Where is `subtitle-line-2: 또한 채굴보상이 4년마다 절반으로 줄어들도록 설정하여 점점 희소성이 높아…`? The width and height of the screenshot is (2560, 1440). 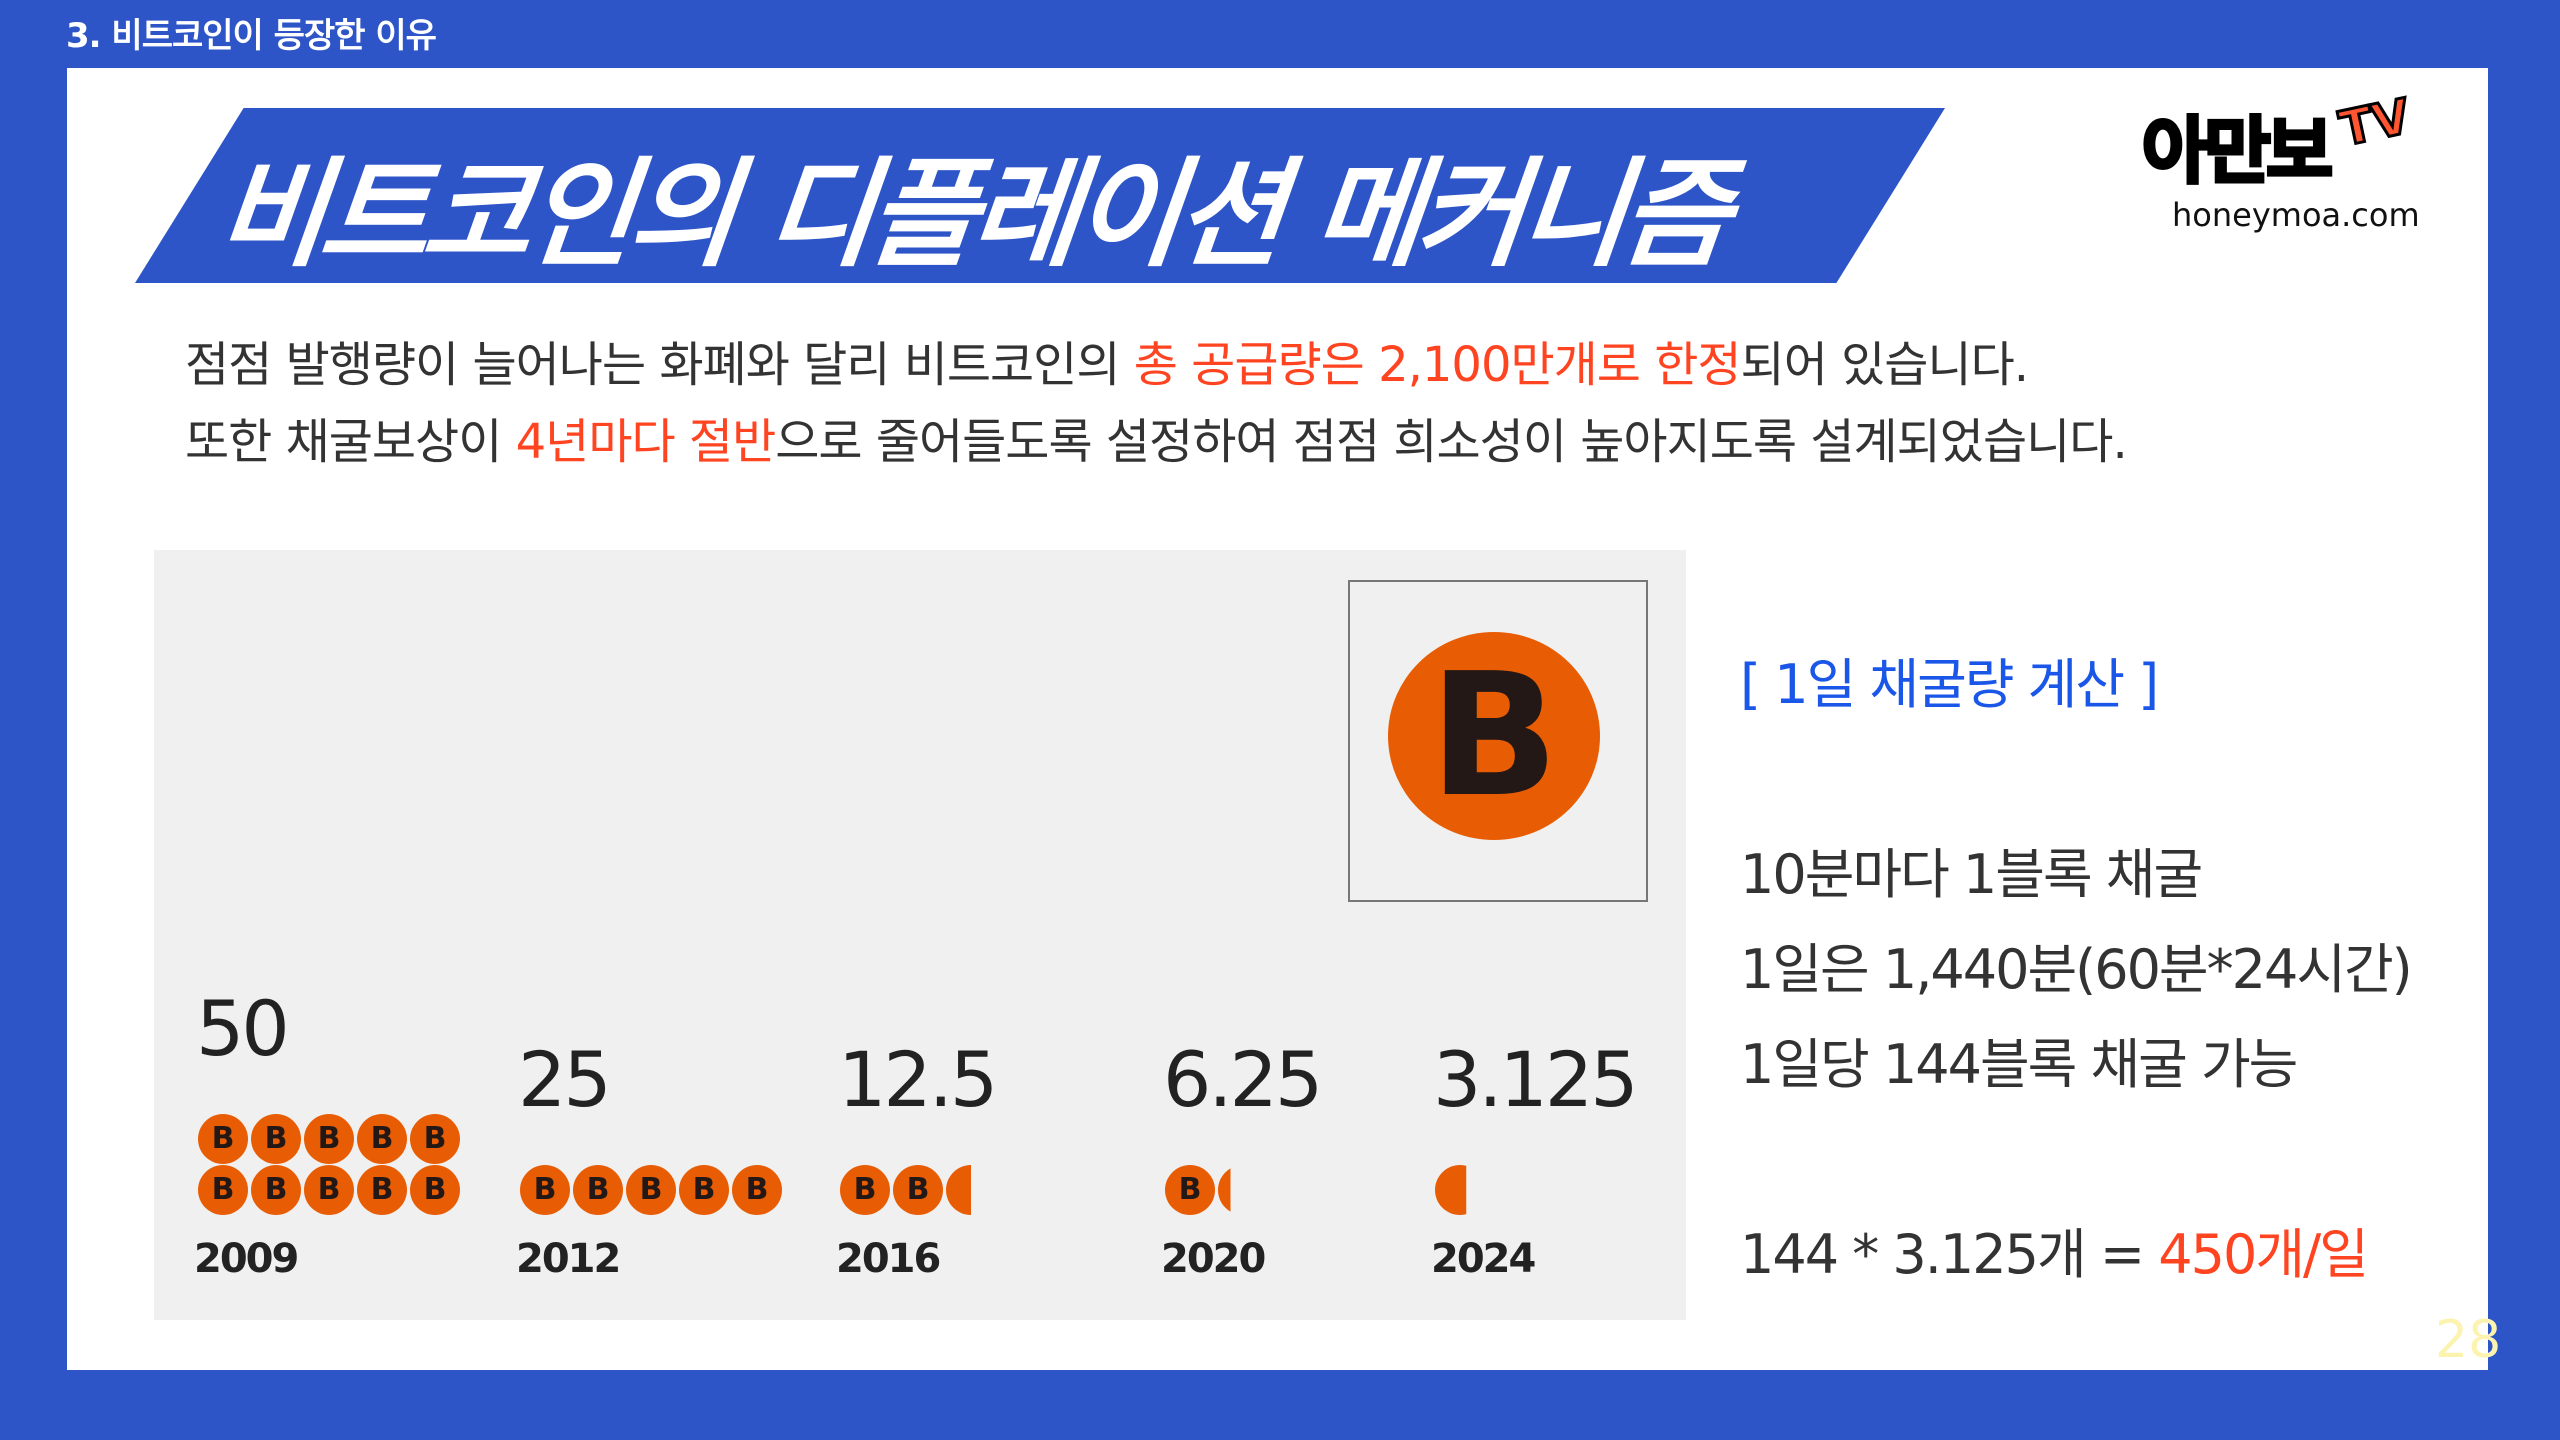 subtitle-line-2: 또한 채굴보상이 4년마다 절반으로 줄어들도록 설정하여 점점 희소성이 높아… is located at coordinates (1156, 437).